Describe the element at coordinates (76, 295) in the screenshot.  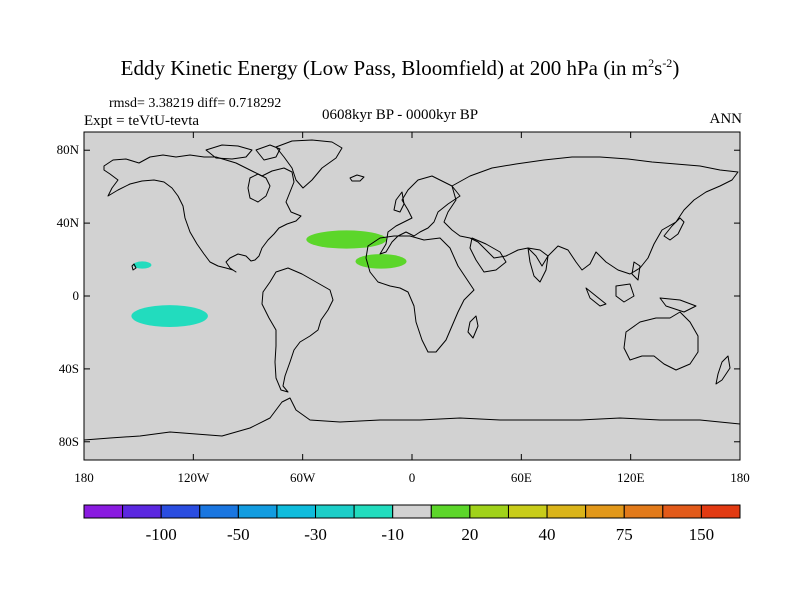
I see `lat-tick-label: 0` at that location.